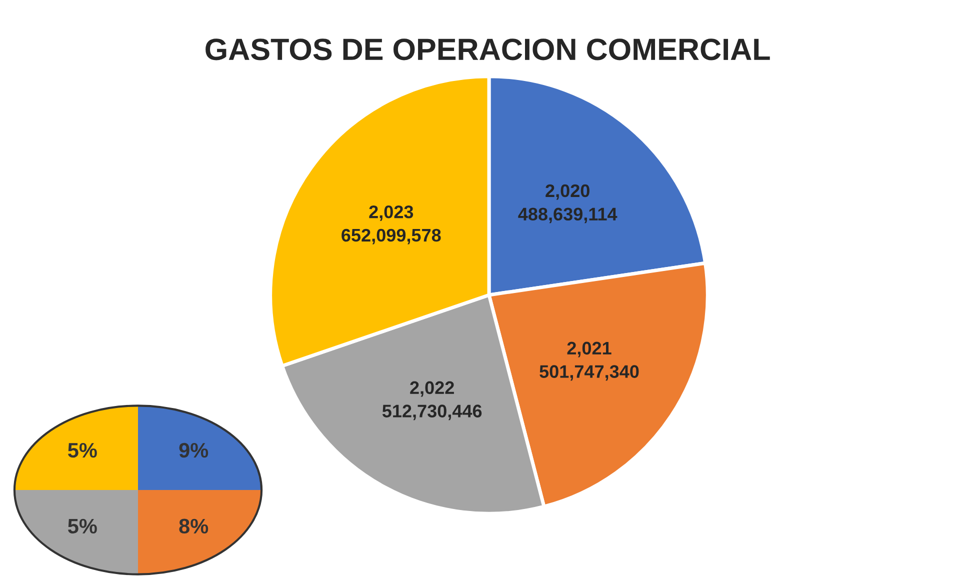 This screenshot has height=578, width=956. What do you see at coordinates (193, 526) in the screenshot?
I see `text: 8%` at bounding box center [193, 526].